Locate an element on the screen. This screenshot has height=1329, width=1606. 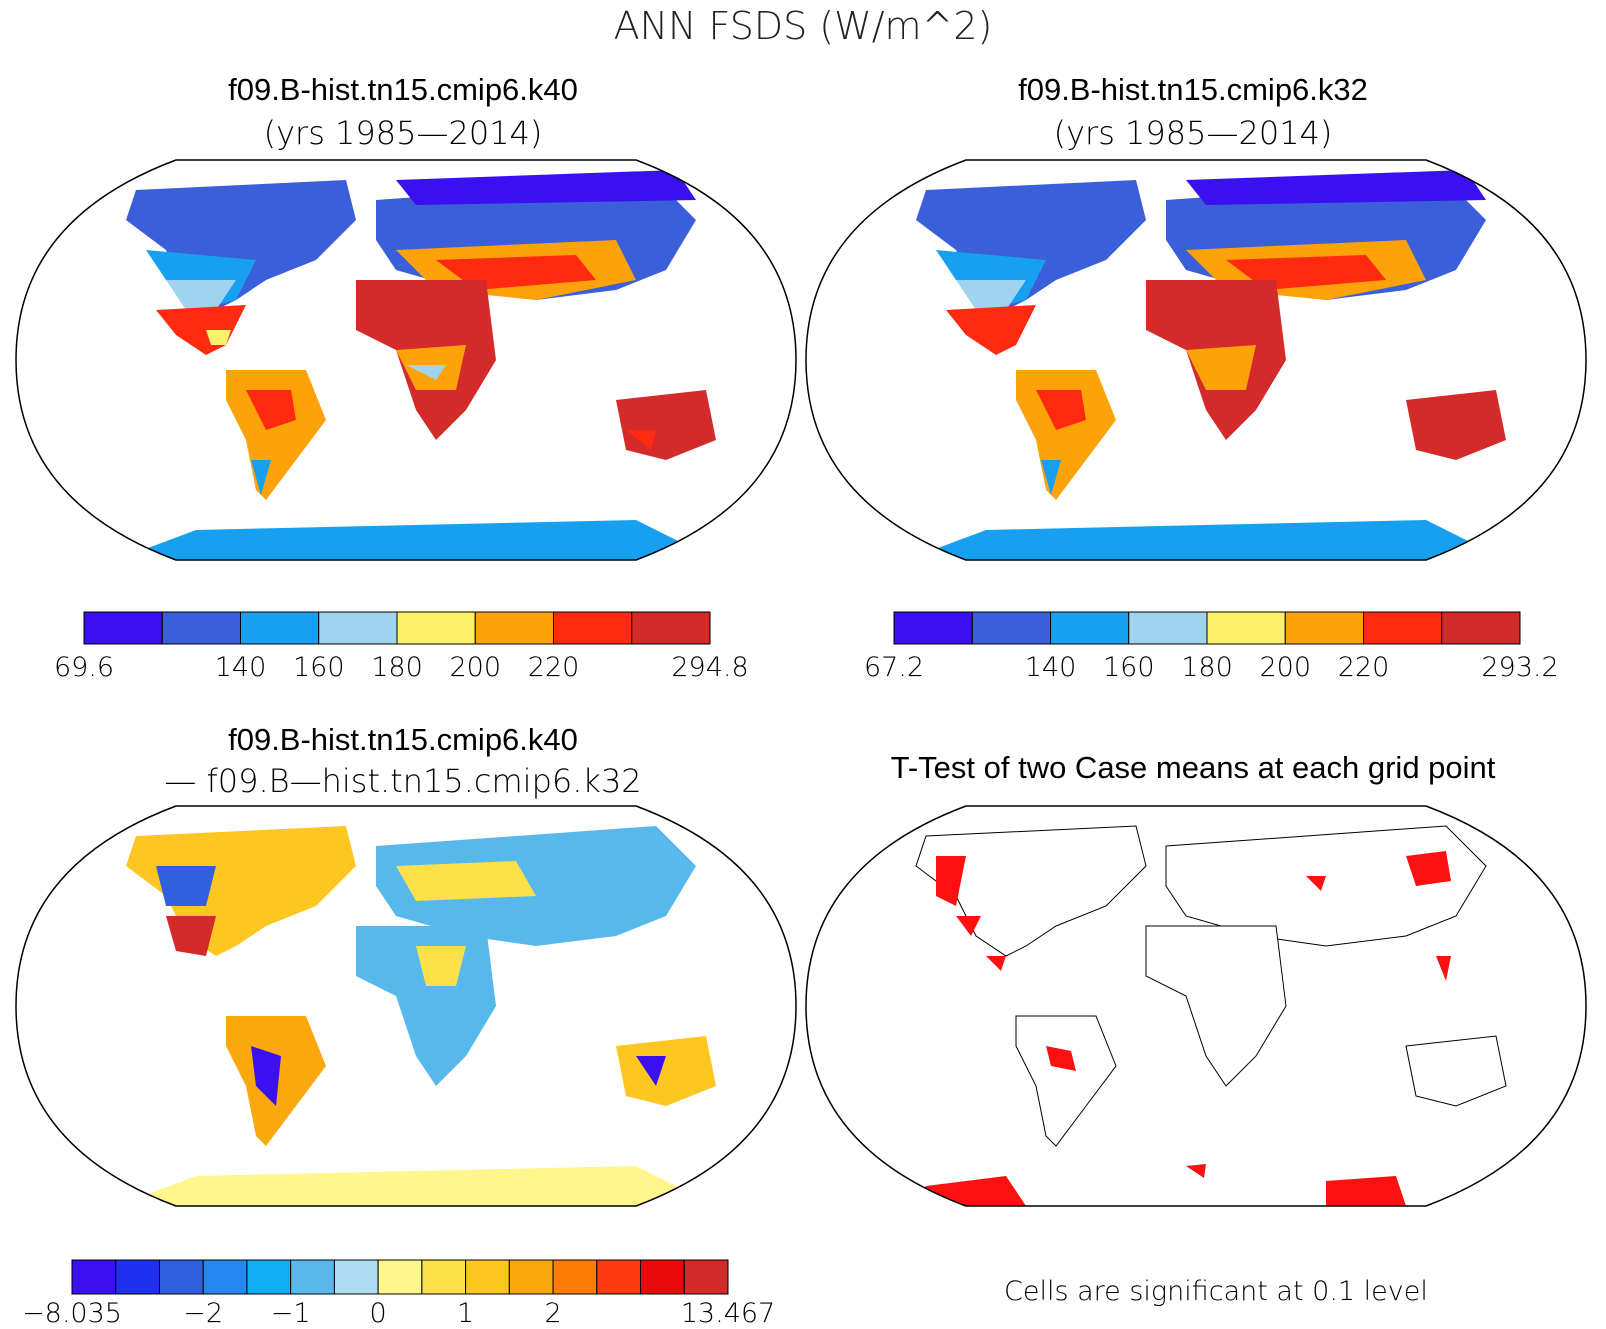
figure-title: ANN FSDS (W/m^2) is located at coordinates (803, 26).